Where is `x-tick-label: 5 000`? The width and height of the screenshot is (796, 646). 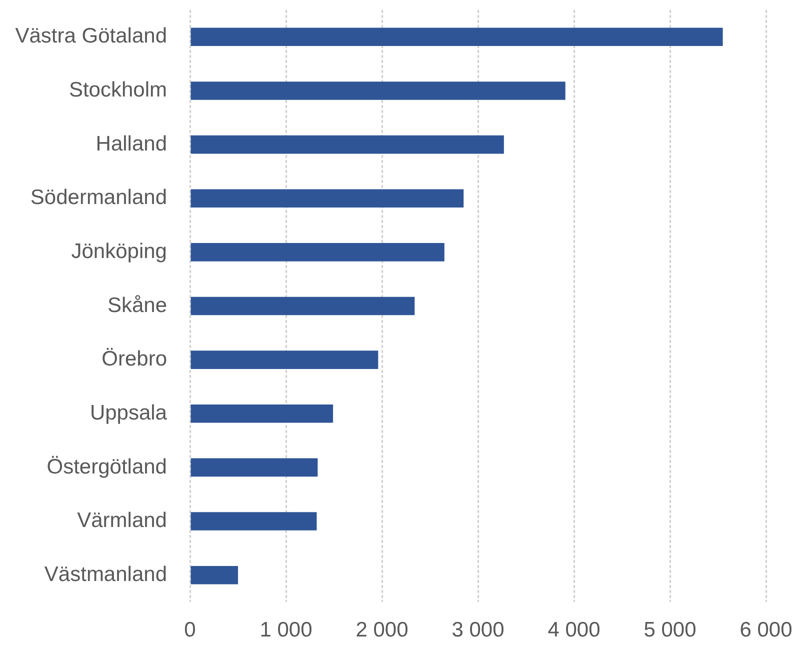
x-tick-label: 5 000 is located at coordinates (670, 630).